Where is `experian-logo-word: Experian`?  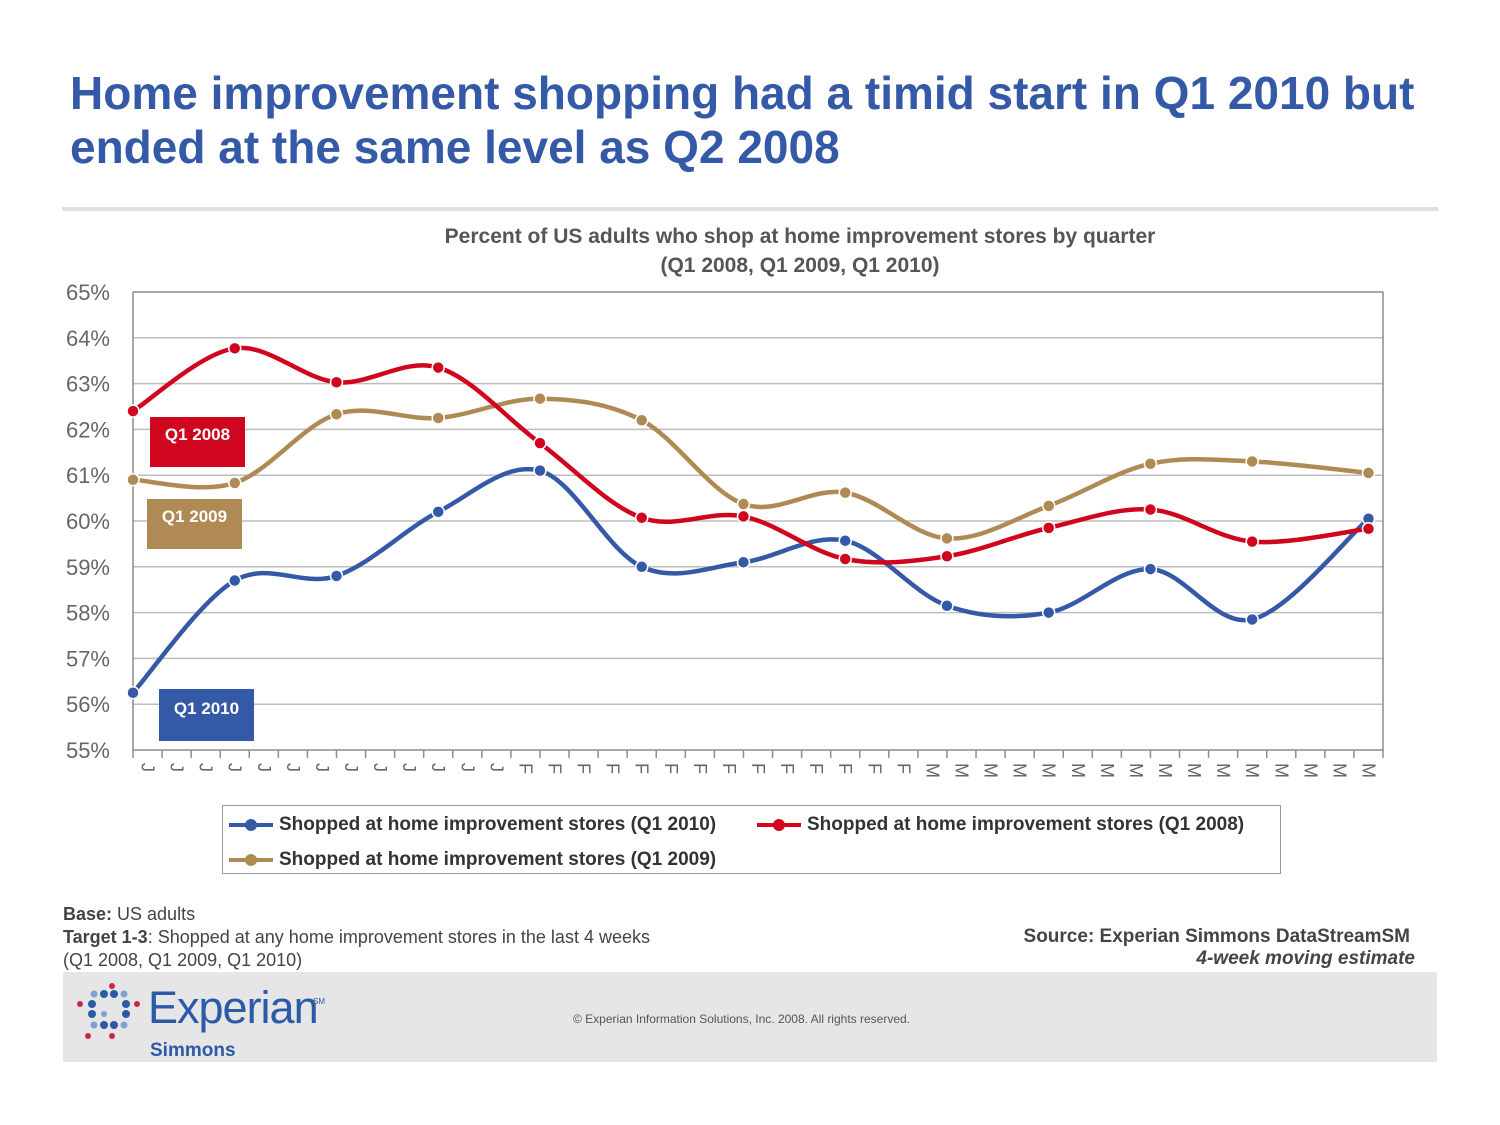 experian-logo-word: Experian is located at coordinates (233, 1007).